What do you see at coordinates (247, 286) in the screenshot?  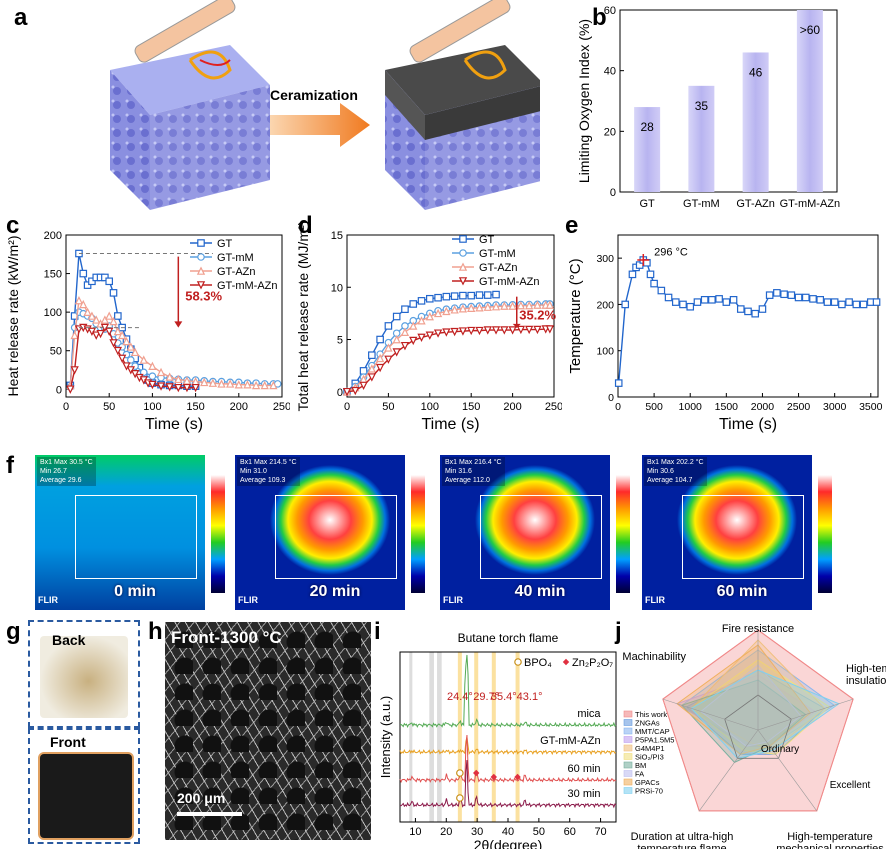 I see `legend-label: GT-mM-AZn` at bounding box center [247, 286].